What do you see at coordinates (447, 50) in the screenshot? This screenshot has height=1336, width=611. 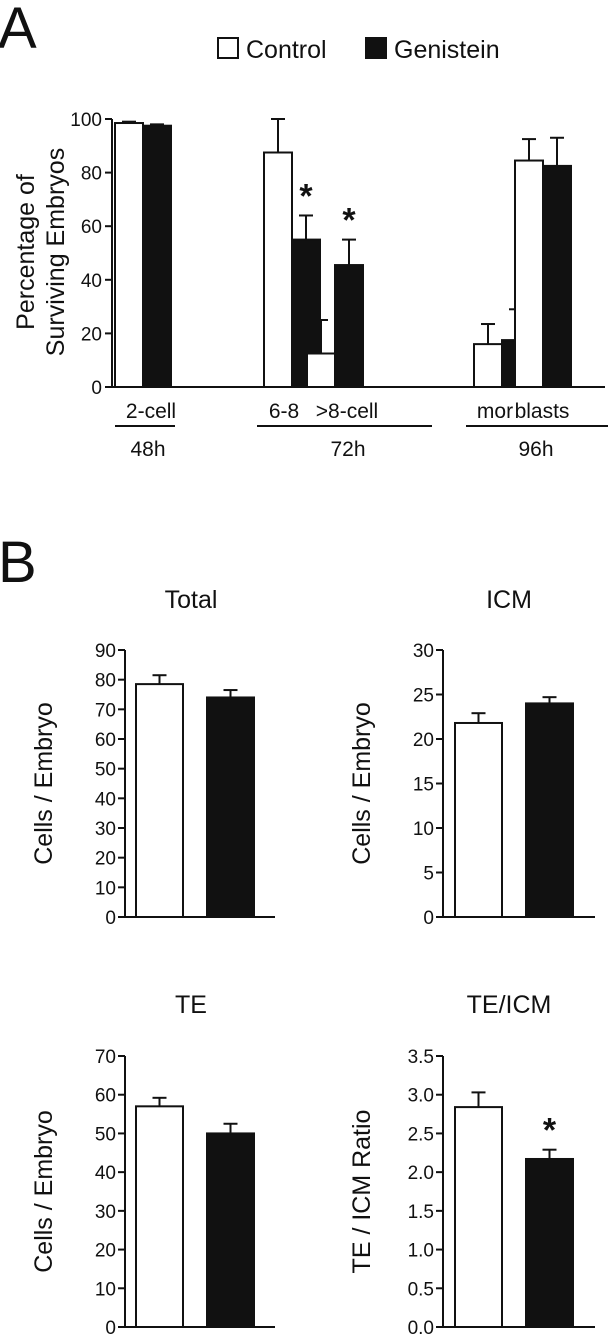 I see `legend-label-genistein: Genistein` at bounding box center [447, 50].